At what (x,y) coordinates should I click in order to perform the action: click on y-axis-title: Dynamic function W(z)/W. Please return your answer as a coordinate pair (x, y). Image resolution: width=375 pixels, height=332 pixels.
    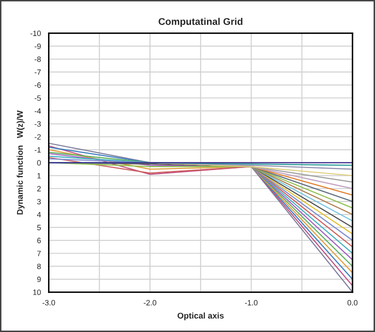
    Looking at the image, I should click on (20, 162).